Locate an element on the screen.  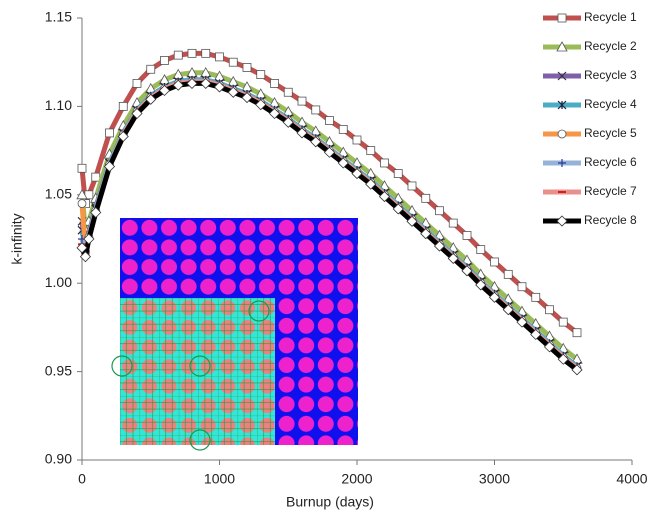
legend-item: Recycle 1 is located at coordinates (590, 17).